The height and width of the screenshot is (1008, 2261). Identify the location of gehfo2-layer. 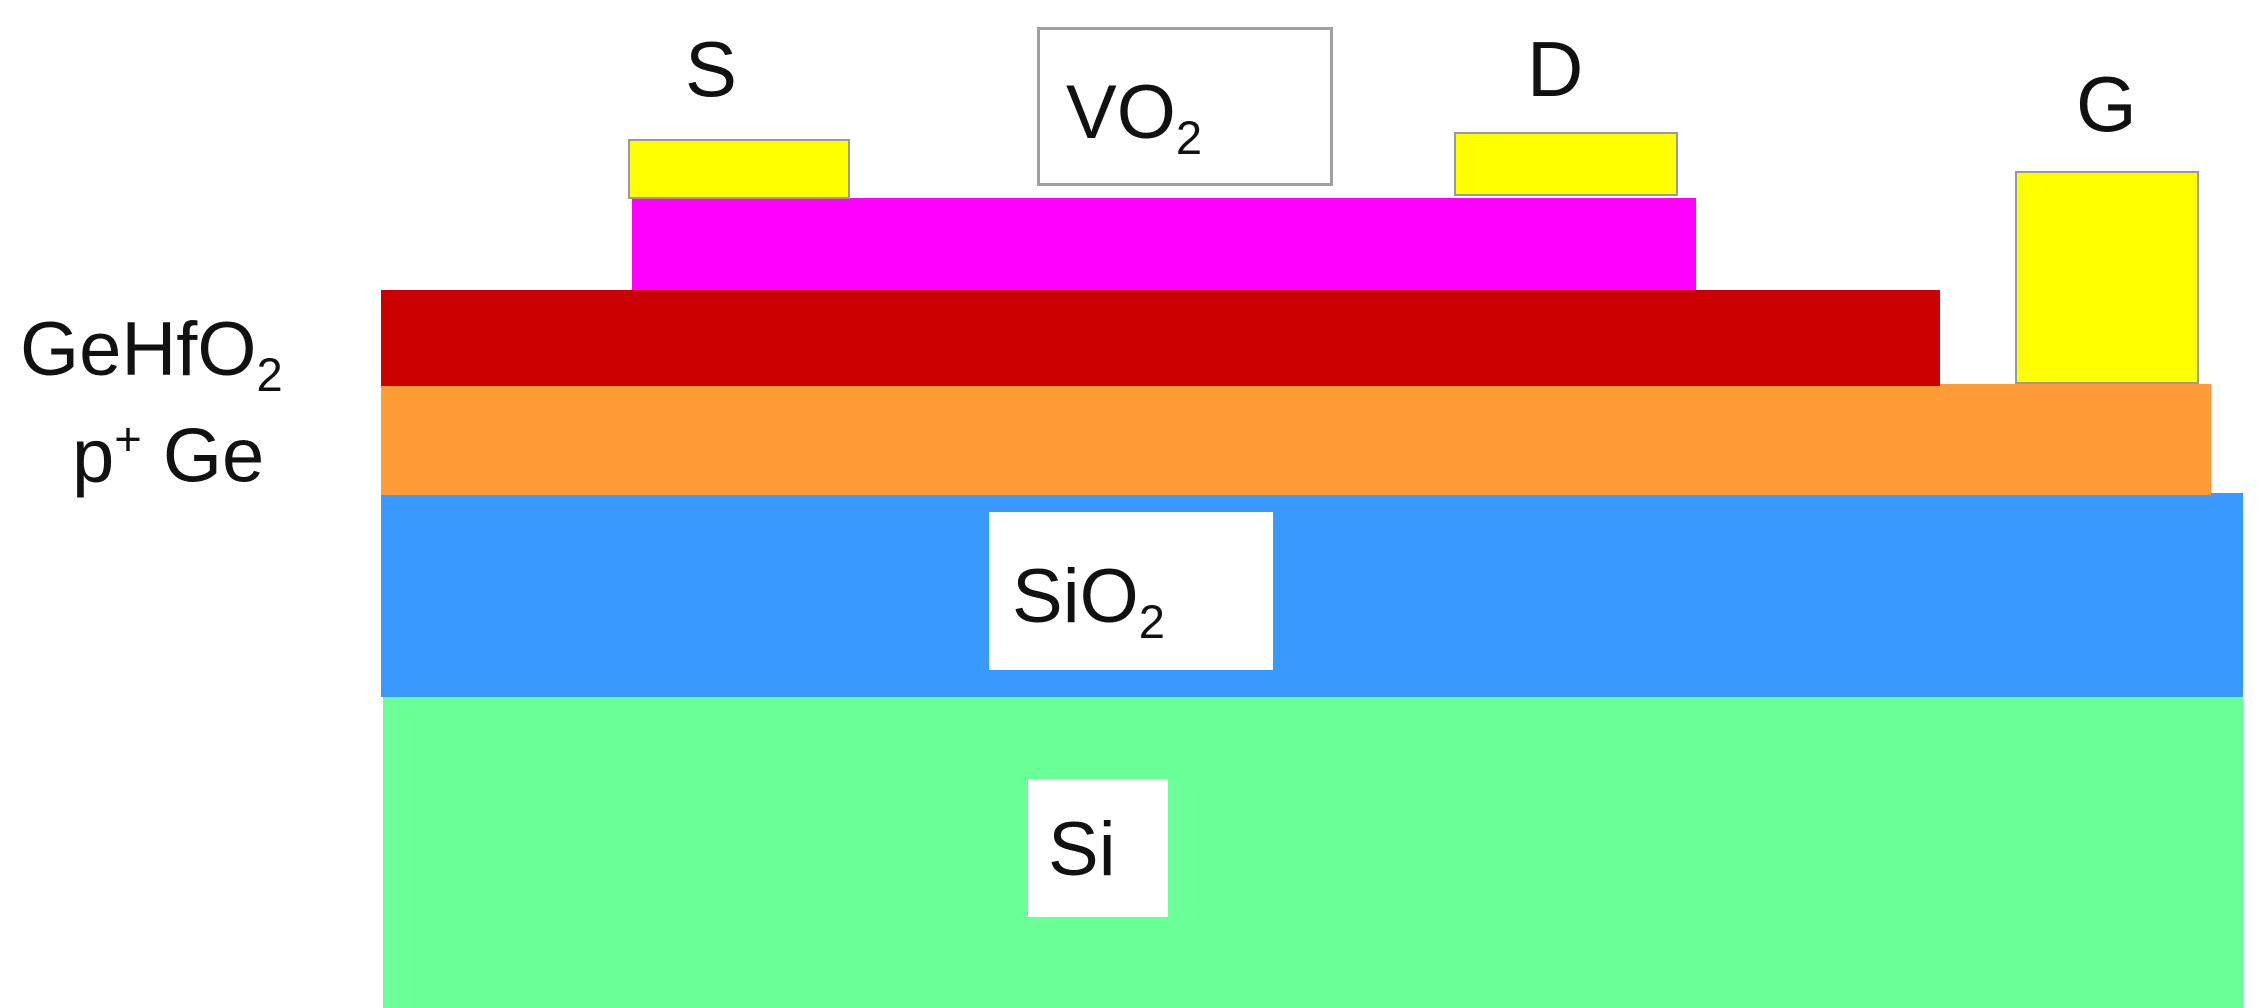
(1160, 338).